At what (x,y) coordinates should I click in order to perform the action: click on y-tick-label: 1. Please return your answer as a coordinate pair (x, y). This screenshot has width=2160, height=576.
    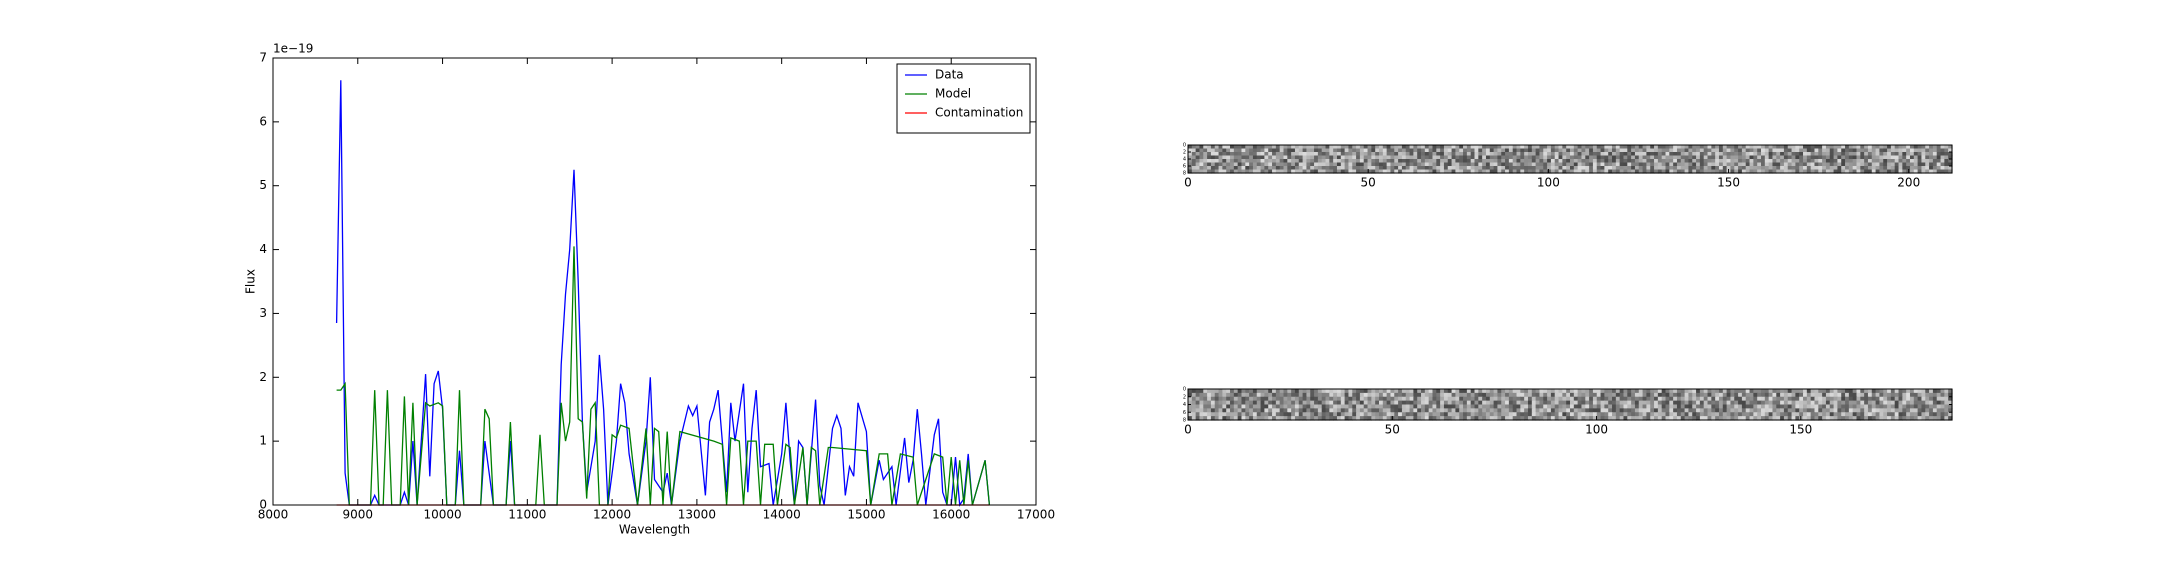
    Looking at the image, I should click on (263, 441).